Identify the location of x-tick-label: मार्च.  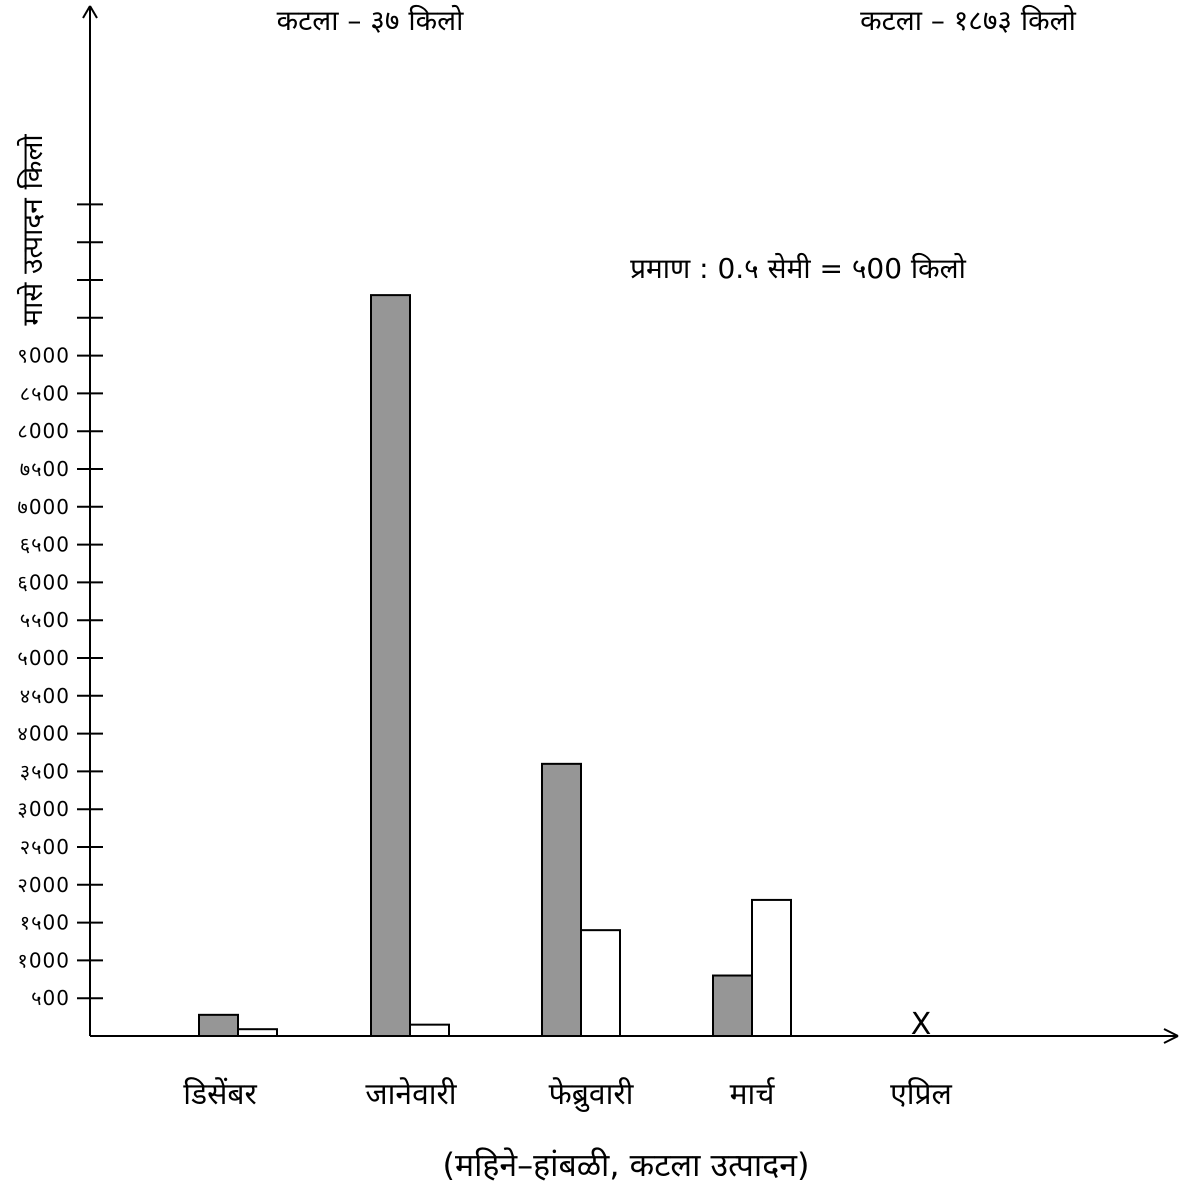
(753, 1094).